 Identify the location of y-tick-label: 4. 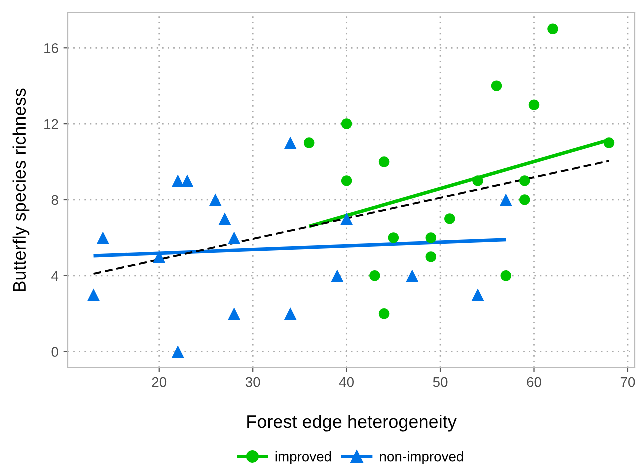
(55, 276).